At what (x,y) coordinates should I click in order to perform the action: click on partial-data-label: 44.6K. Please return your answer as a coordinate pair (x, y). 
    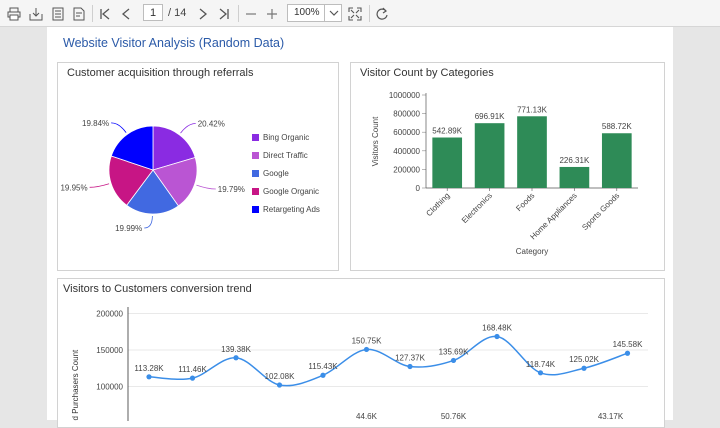
    Looking at the image, I should click on (367, 416).